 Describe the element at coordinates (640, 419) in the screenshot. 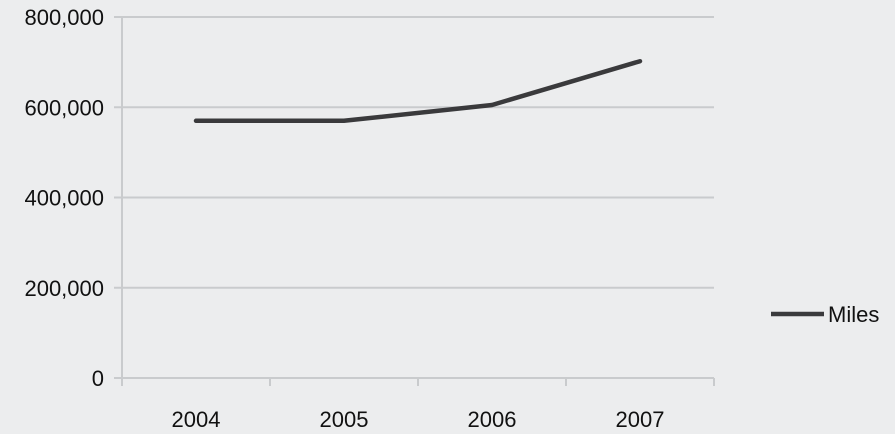

I see `x-tick-label: 2007` at that location.